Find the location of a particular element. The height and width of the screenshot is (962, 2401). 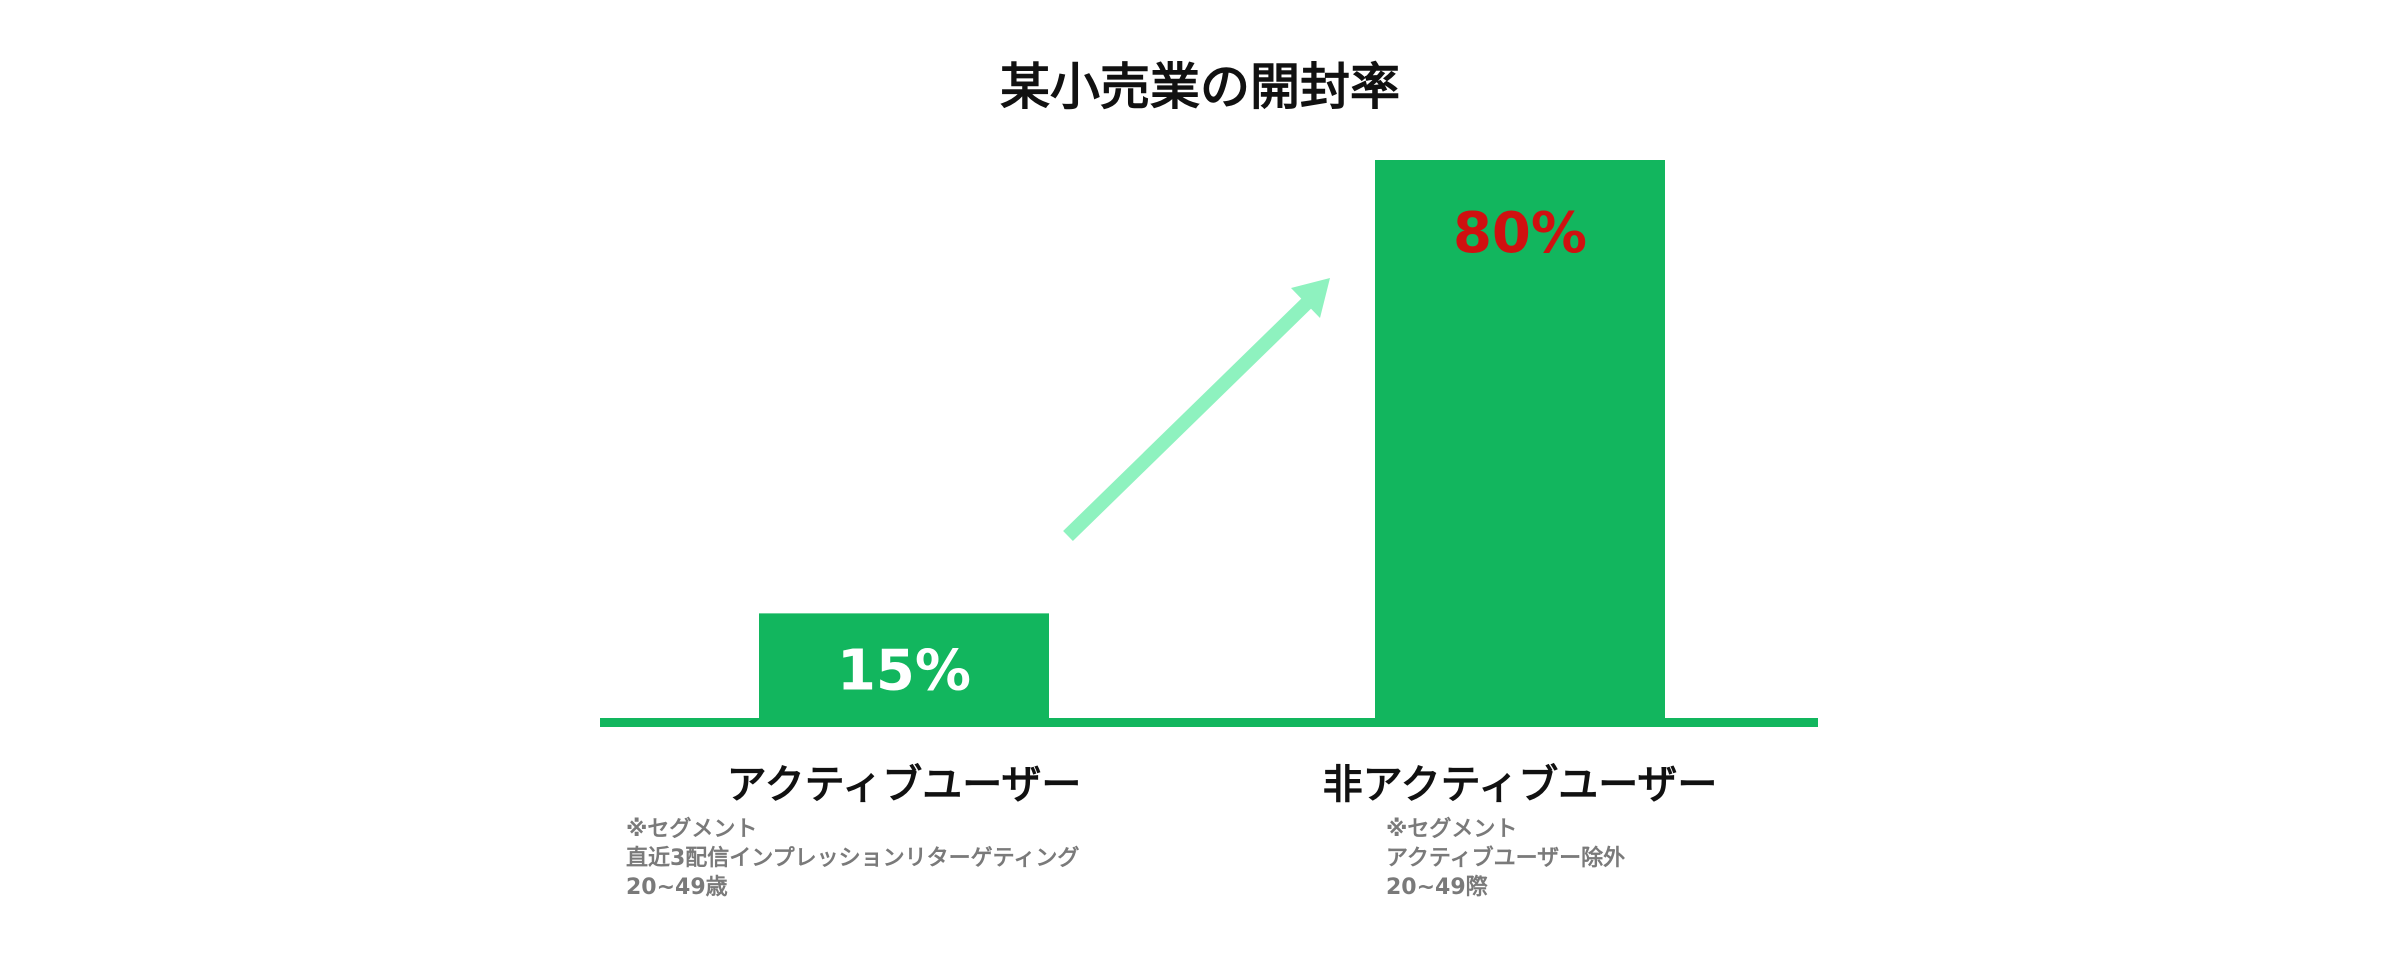

category-label-2: 非アクティブユーザー is located at coordinates (1520, 785).